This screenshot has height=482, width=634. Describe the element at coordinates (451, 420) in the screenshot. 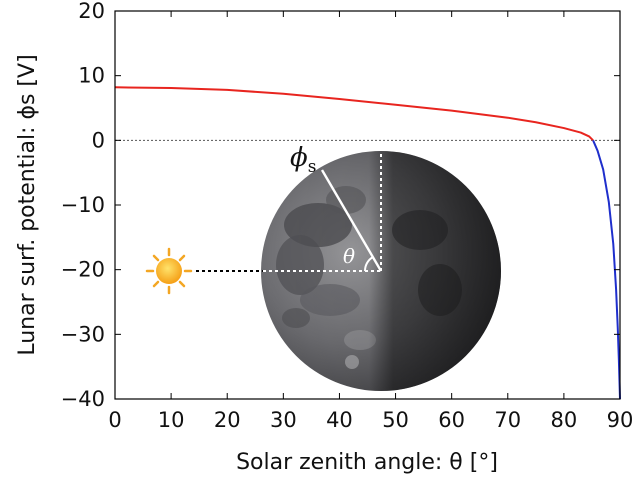

I see `x-tick-label: 60` at that location.